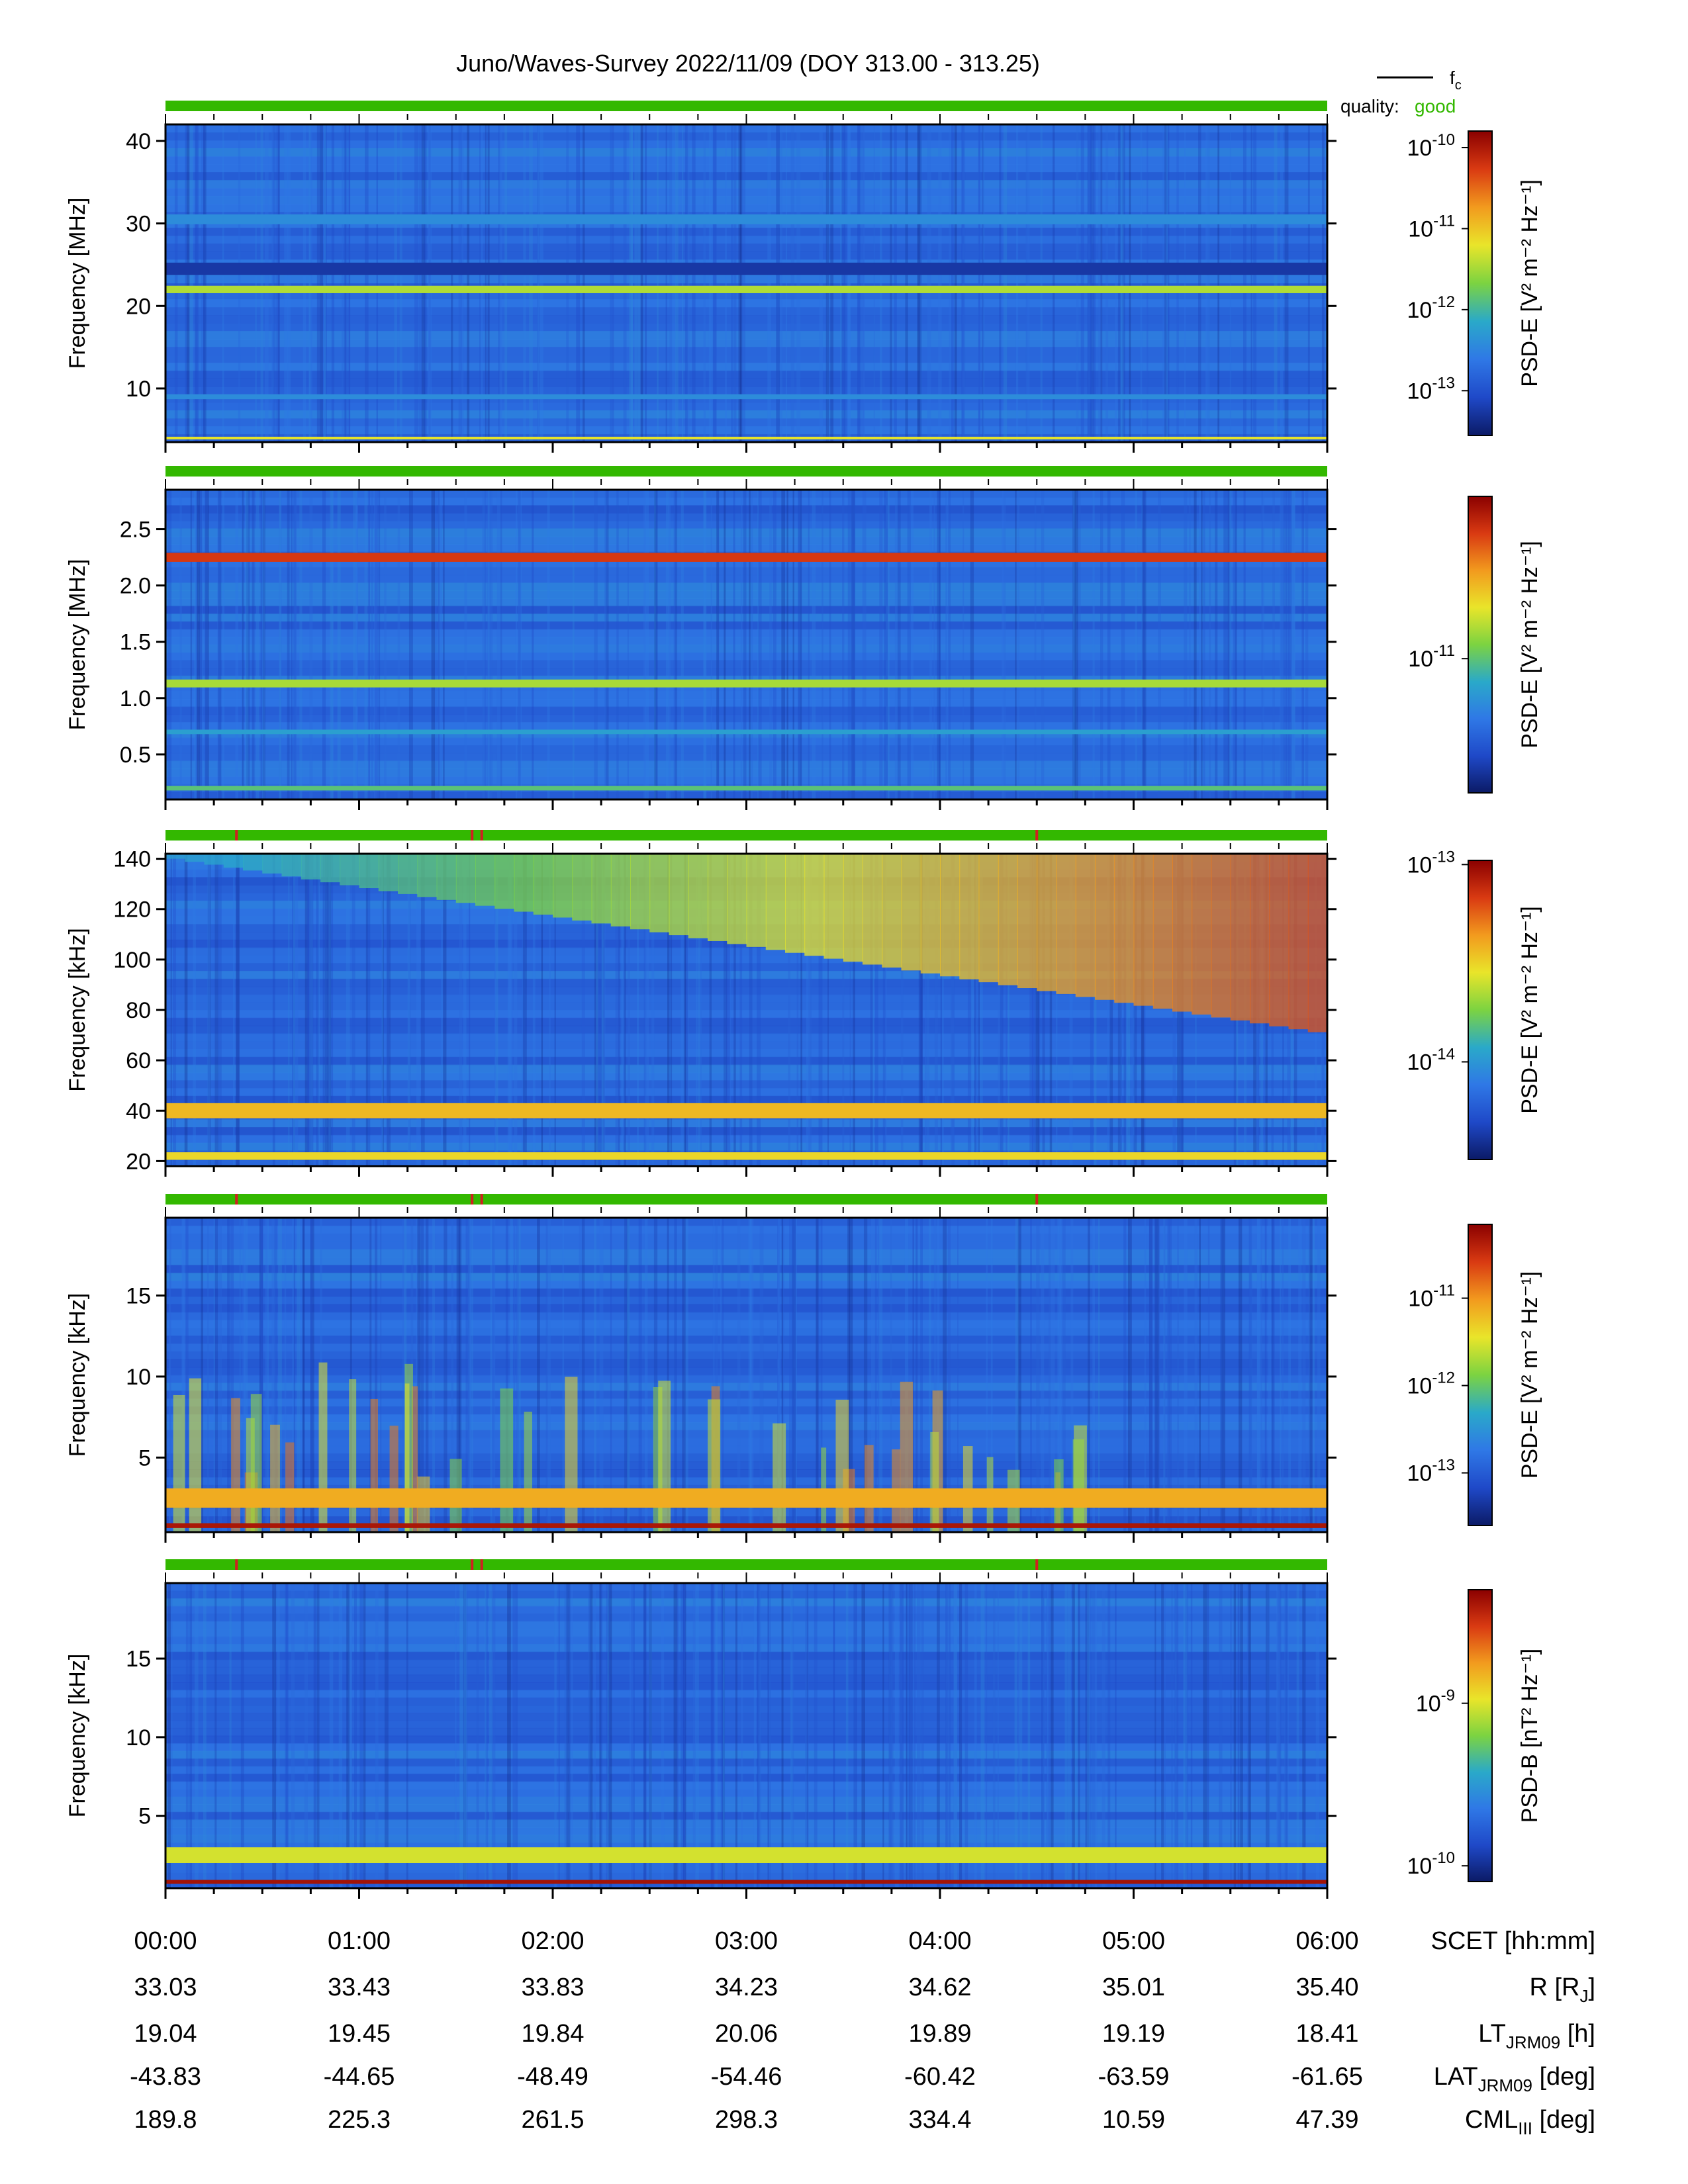 This screenshot has width=1688, height=2184. I want to click on ephemeris-cell: 261.5, so click(552, 2120).